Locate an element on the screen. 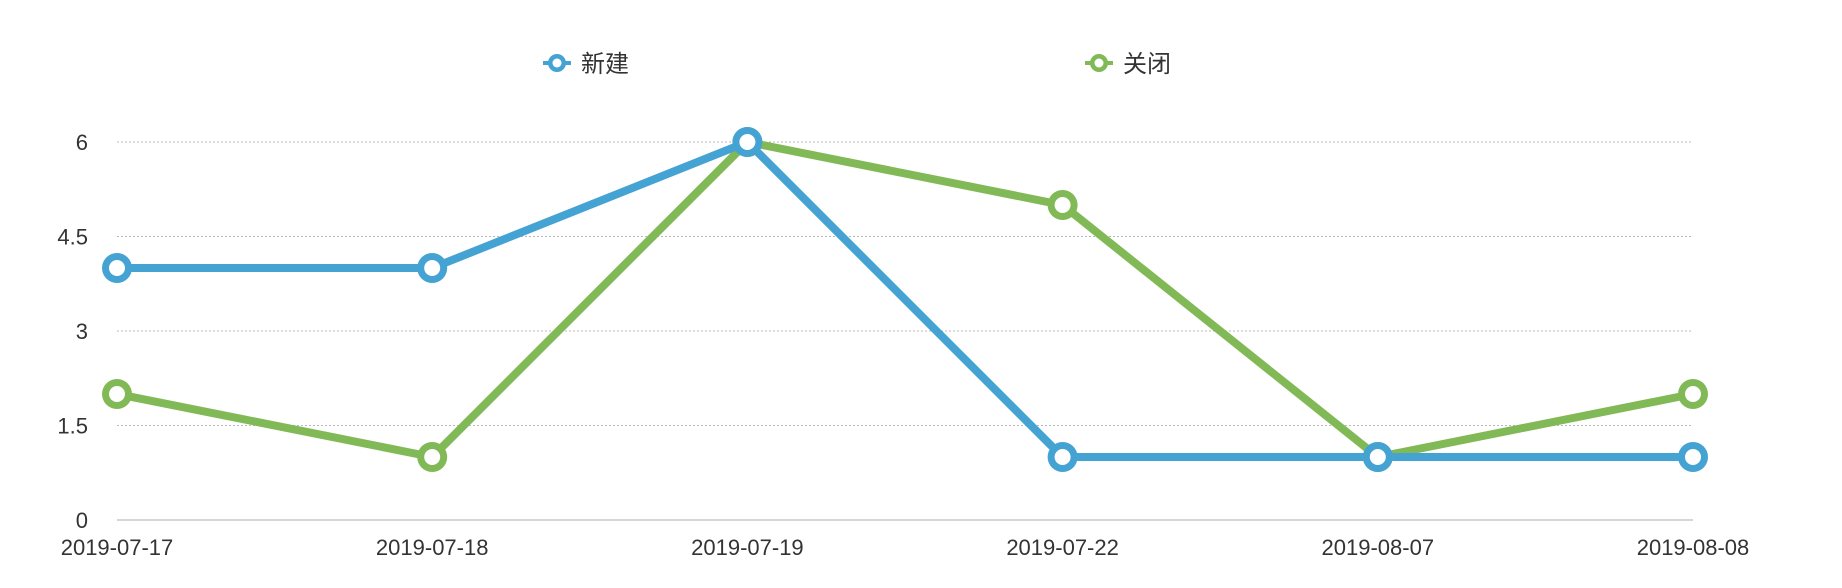 This screenshot has width=1842, height=588. y-tick-label: 3 is located at coordinates (82, 331).